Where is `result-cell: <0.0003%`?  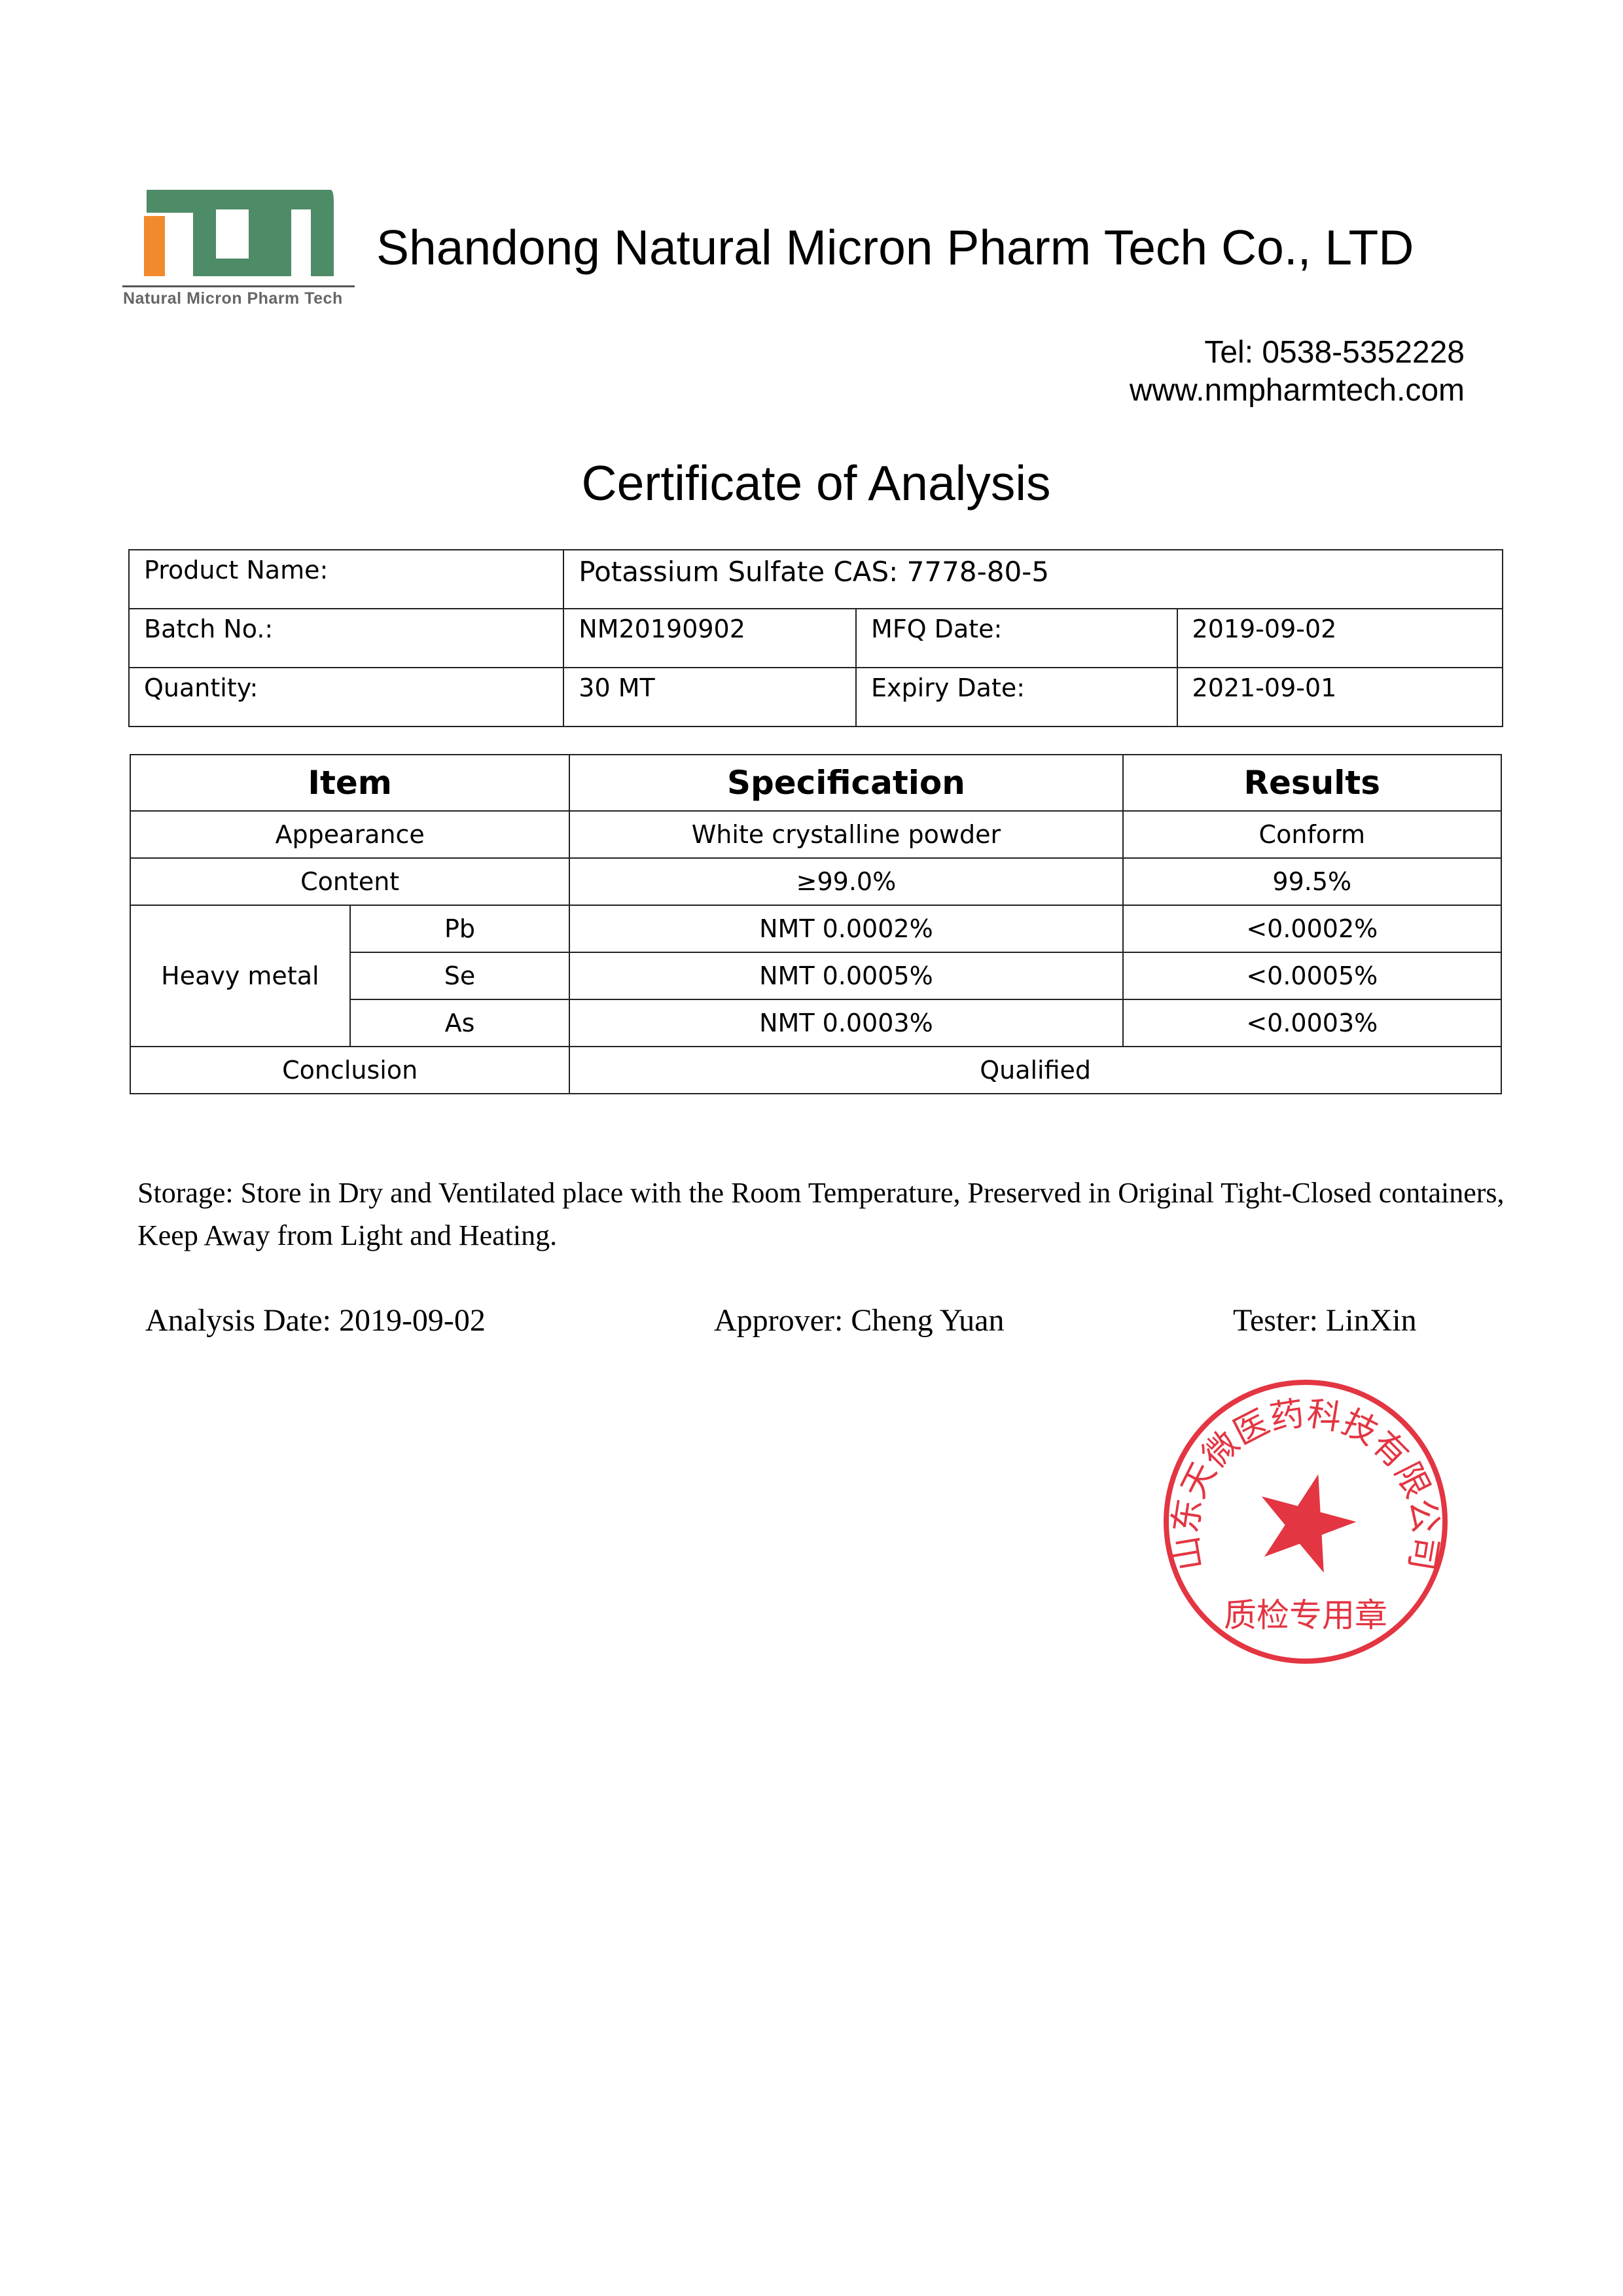
result-cell: <0.0003% is located at coordinates (1312, 1023).